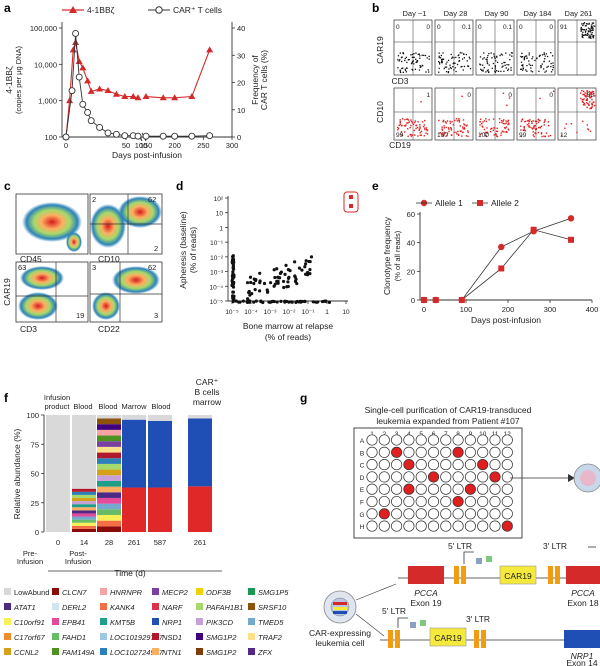 The image size is (600, 666). I want to click on g-c1-car19-label: CAR19, so click(518, 576).